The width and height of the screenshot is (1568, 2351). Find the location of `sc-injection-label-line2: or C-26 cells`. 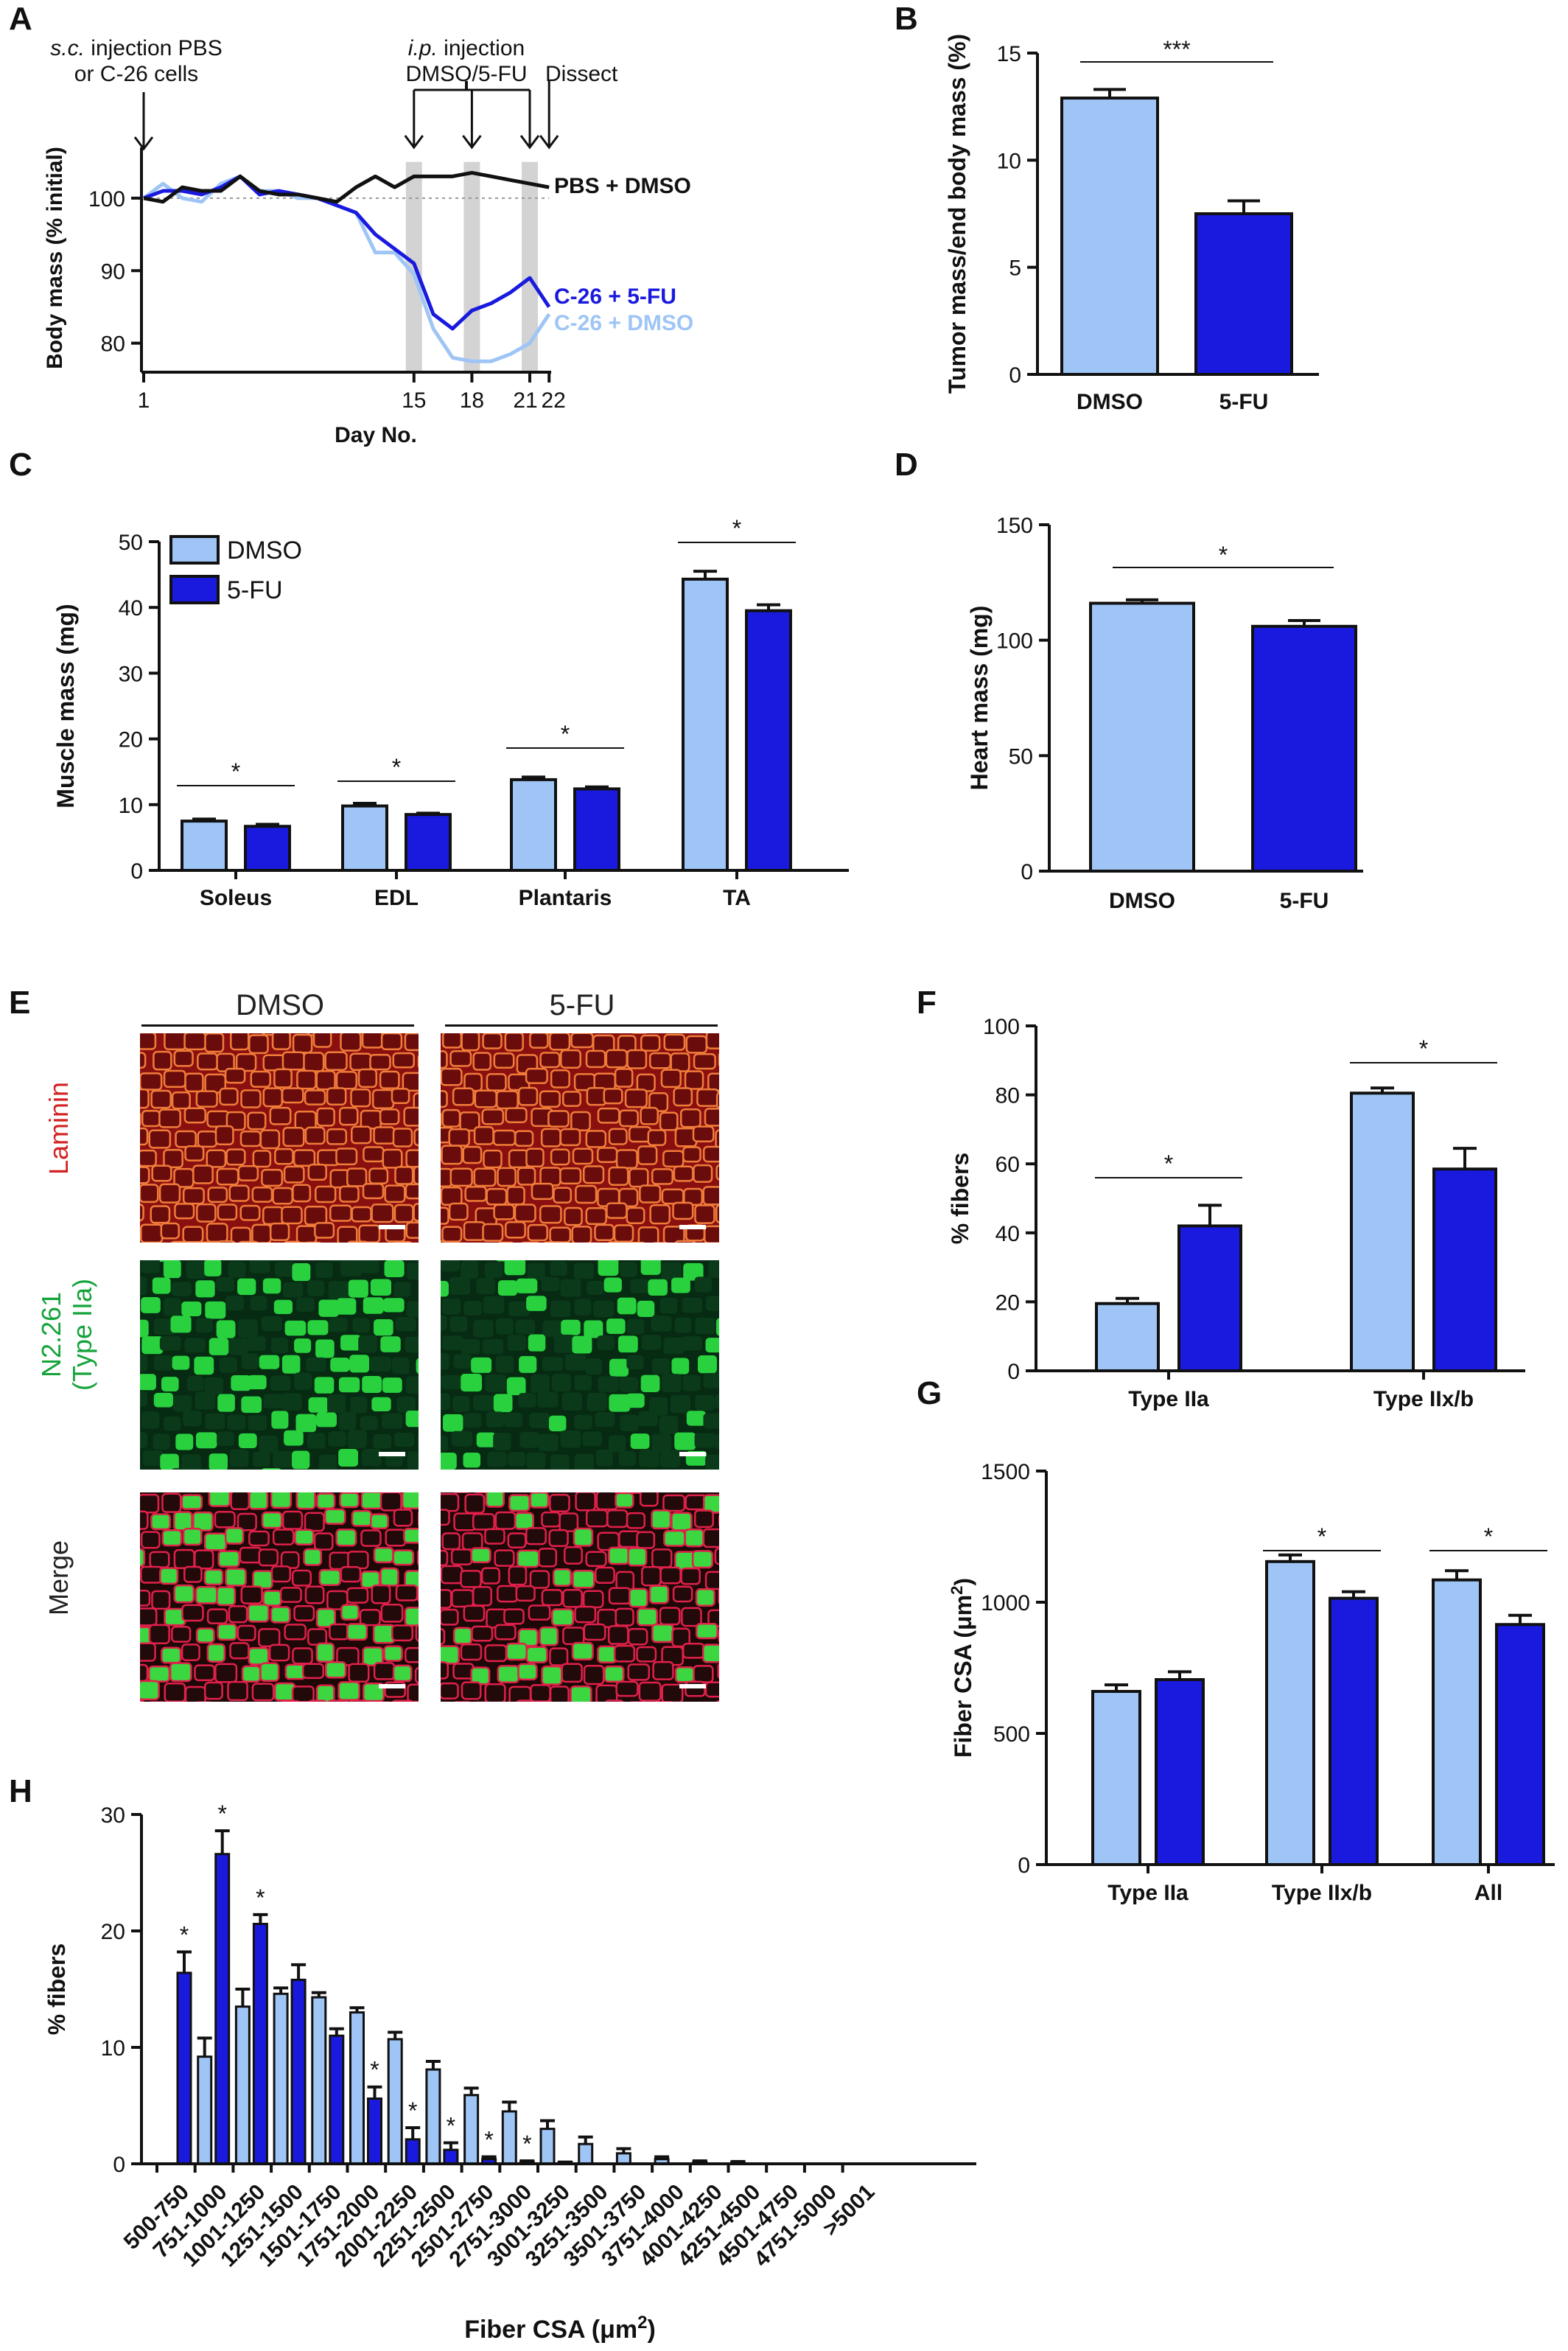

sc-injection-label-line2: or C-26 cells is located at coordinates (136, 74).